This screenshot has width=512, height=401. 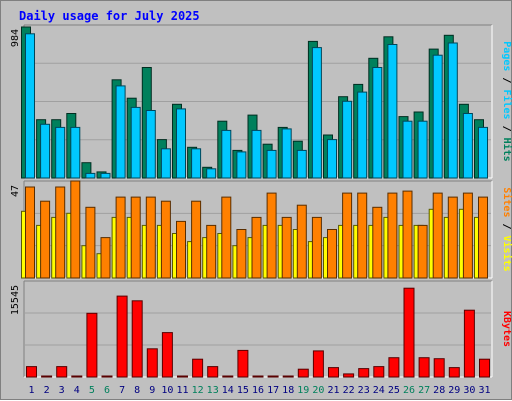 I want to click on x-tick-label: 26, so click(x=409, y=390).